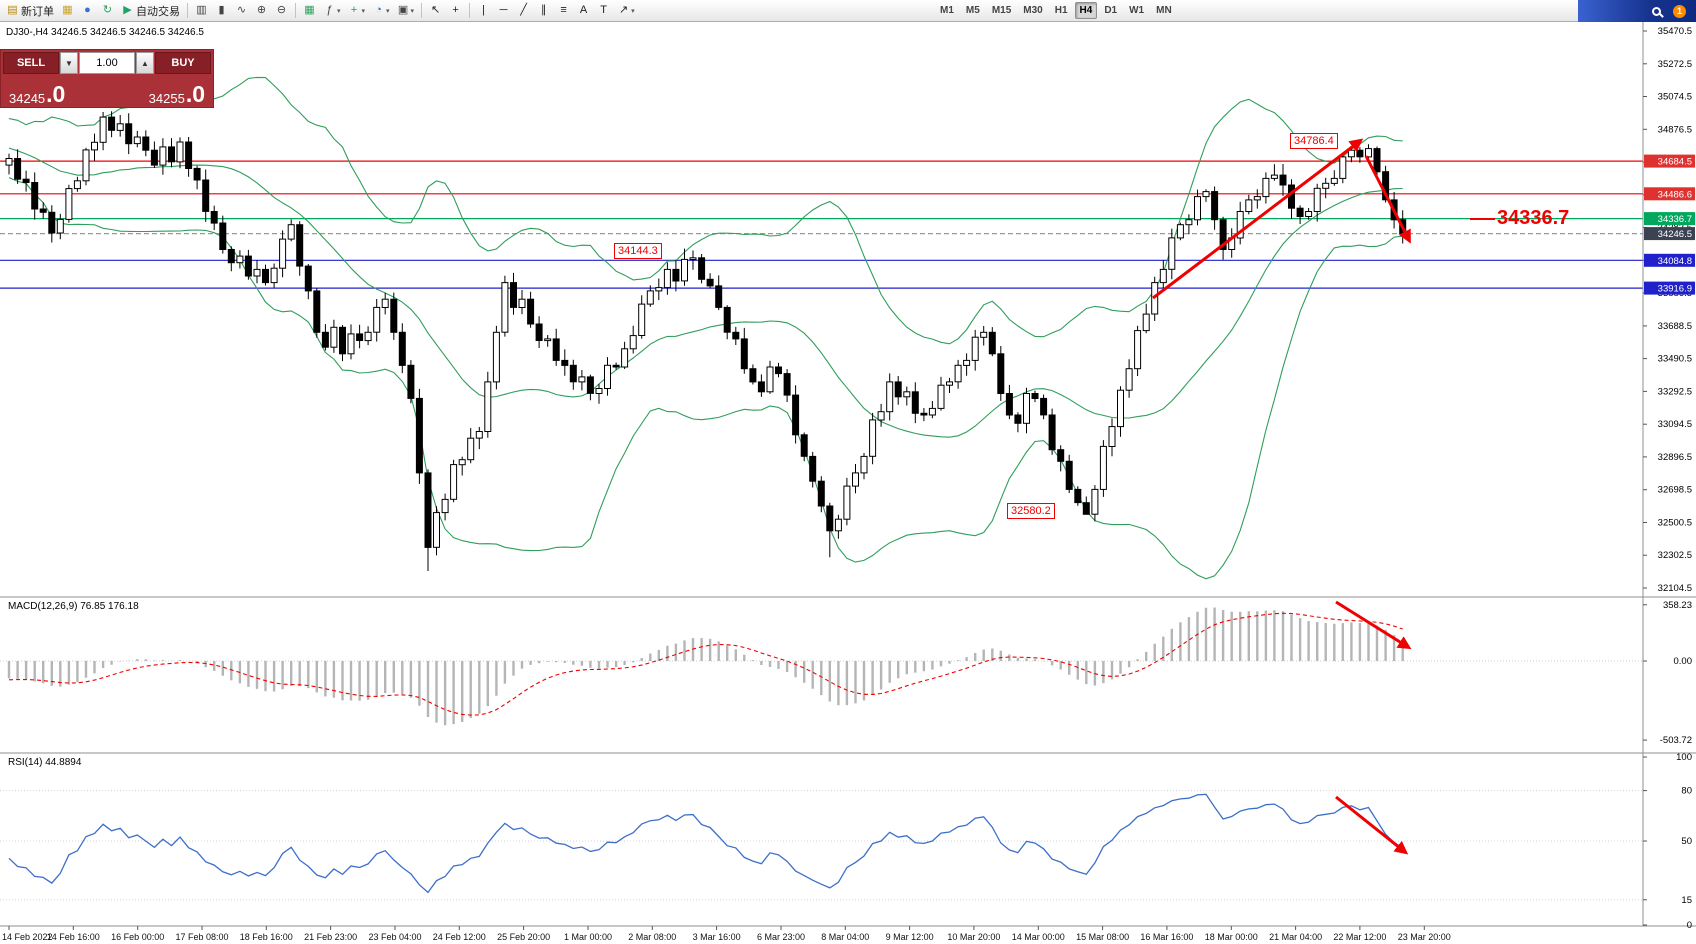 Image resolution: width=1696 pixels, height=944 pixels. I want to click on crosshair-button: +, so click(455, 11).